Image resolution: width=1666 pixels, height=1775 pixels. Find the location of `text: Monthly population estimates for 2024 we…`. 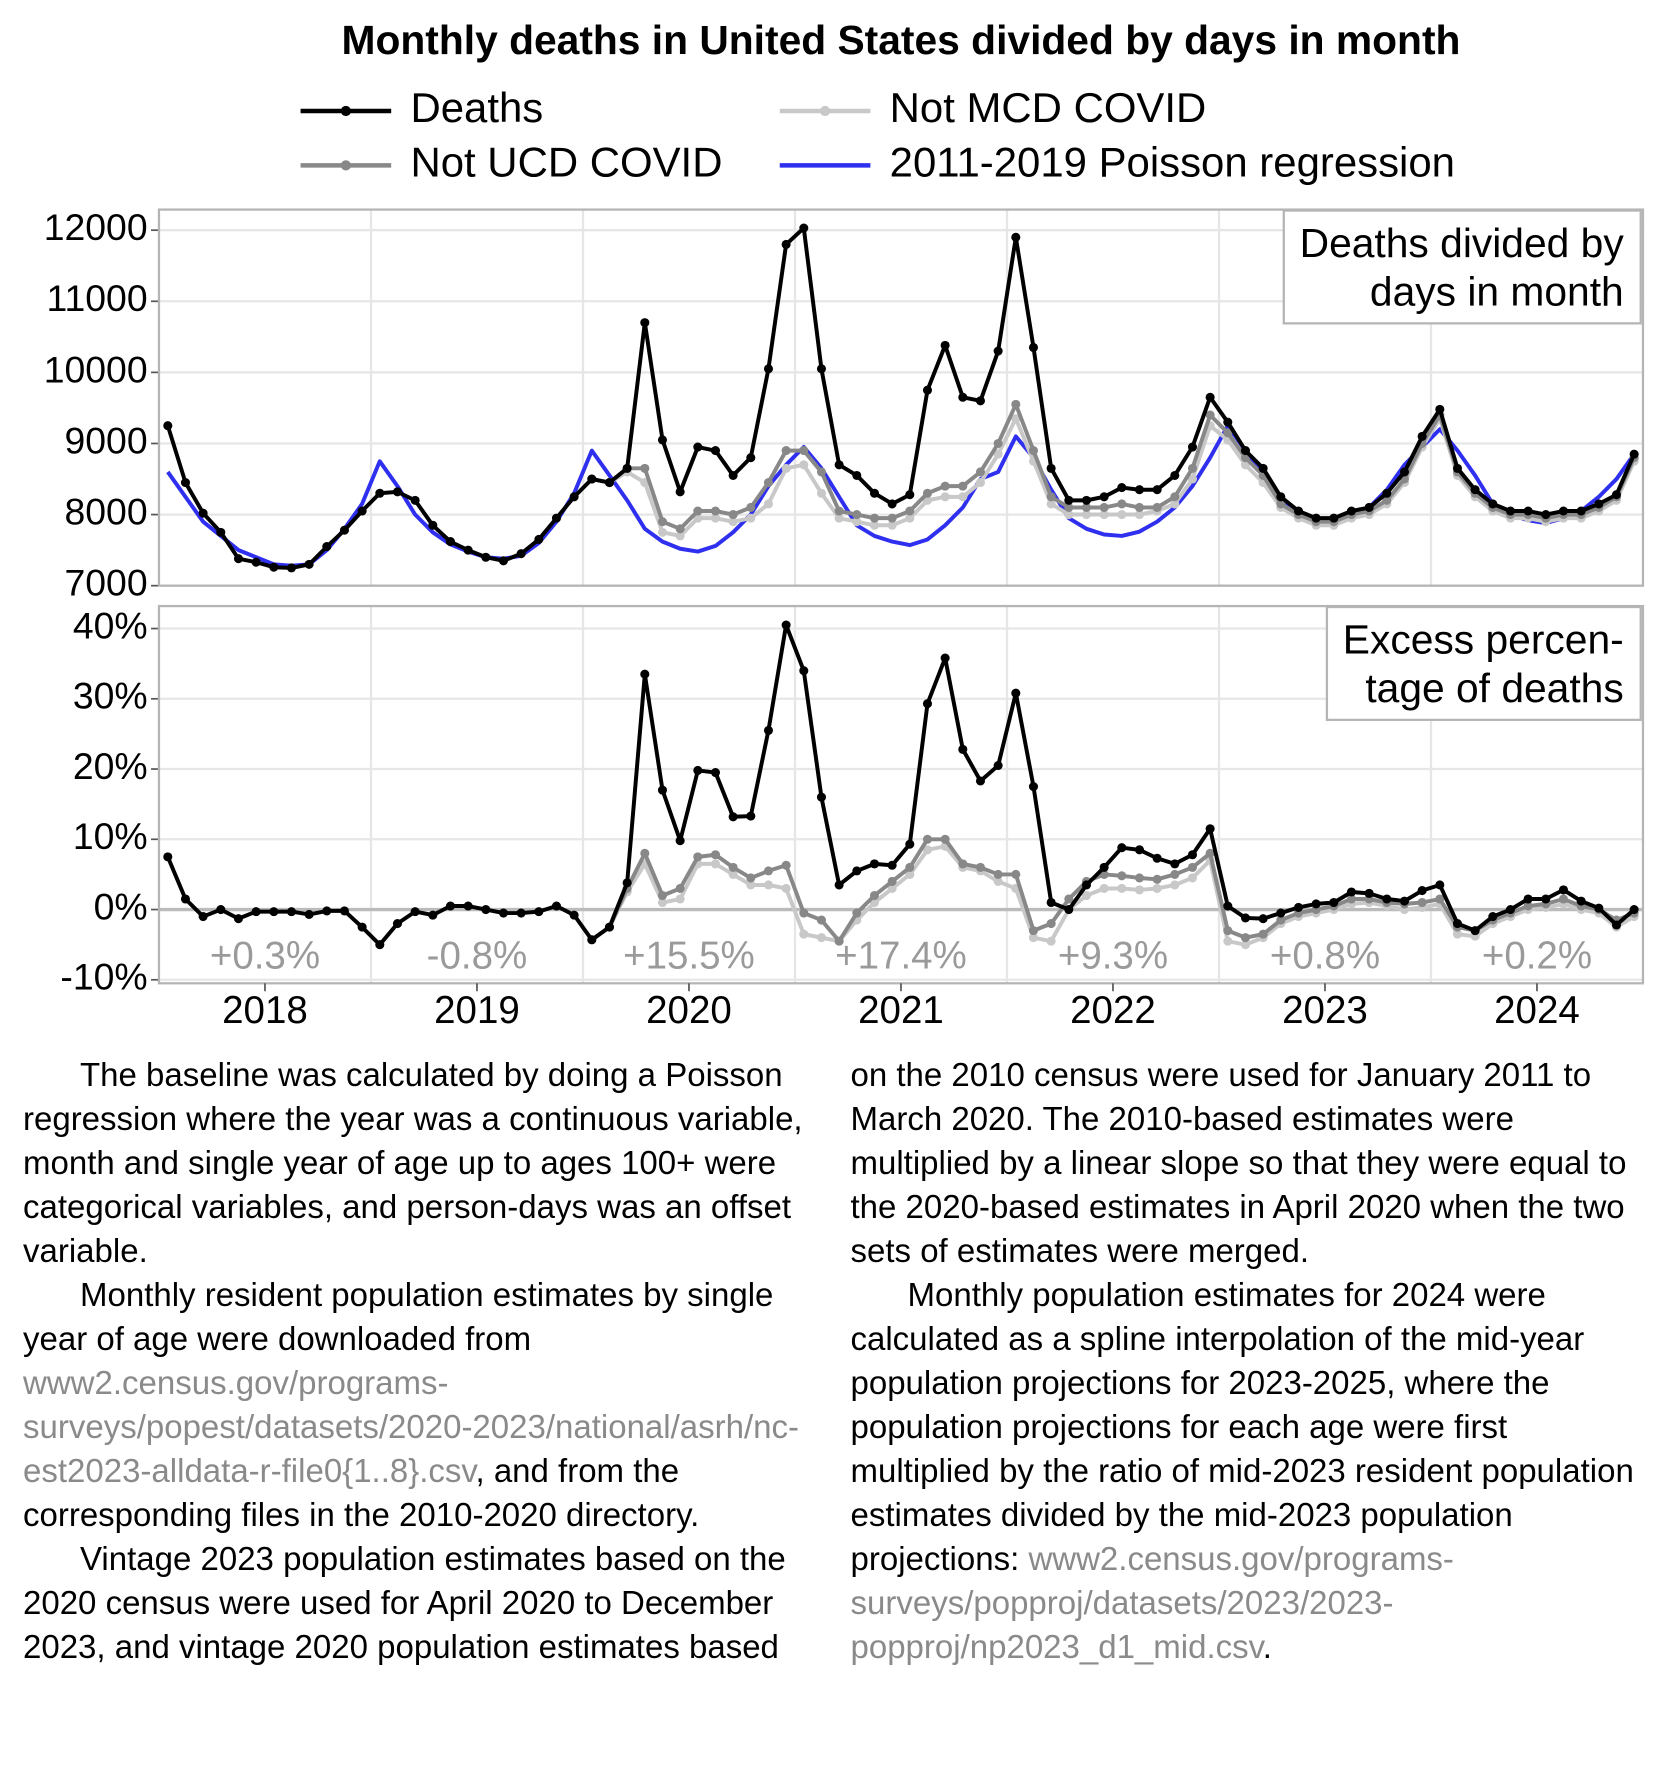

text: Monthly population estimates for 2024 we… is located at coordinates (1242, 1426).